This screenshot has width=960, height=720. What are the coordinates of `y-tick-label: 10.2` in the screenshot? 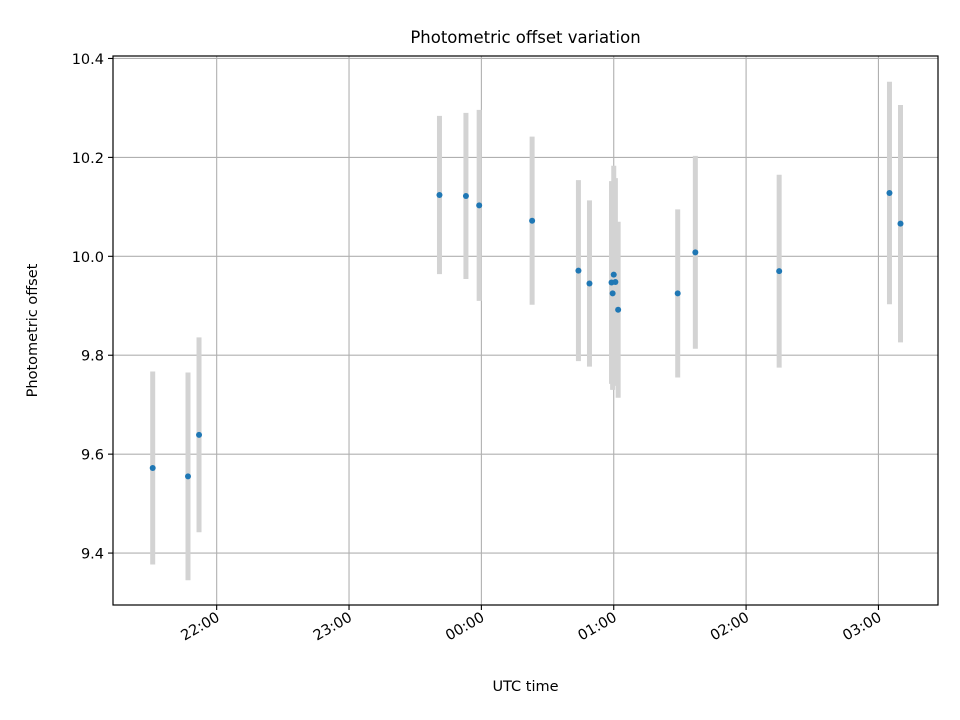 It's located at (88, 159).